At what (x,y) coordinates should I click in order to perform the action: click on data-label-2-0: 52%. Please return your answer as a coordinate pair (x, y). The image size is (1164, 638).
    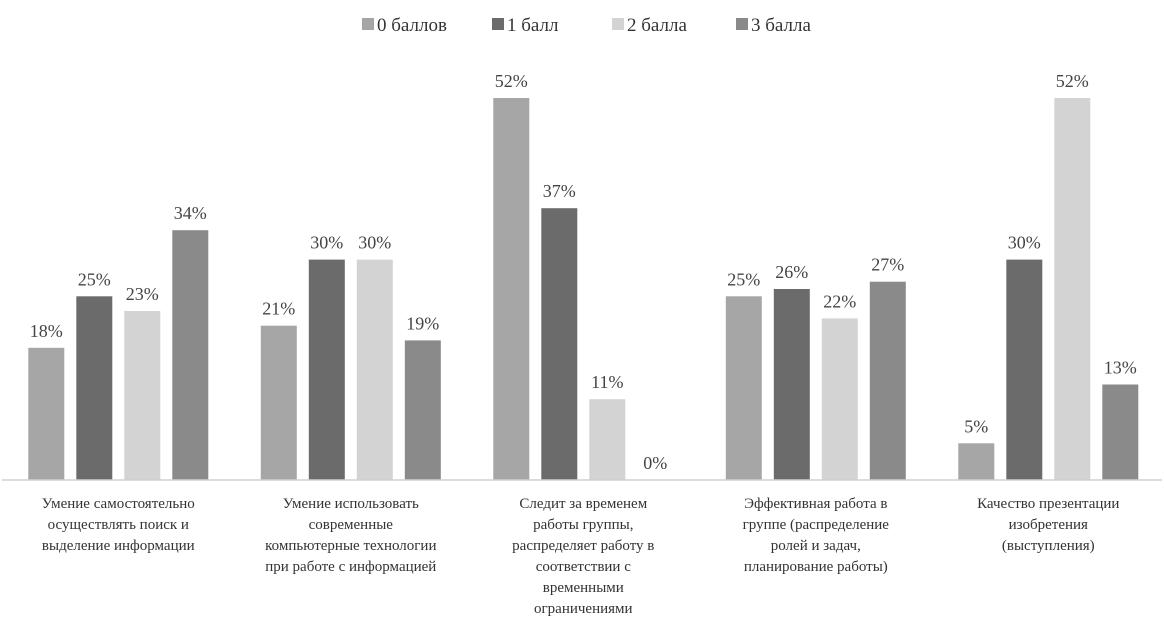
    Looking at the image, I should click on (511, 81).